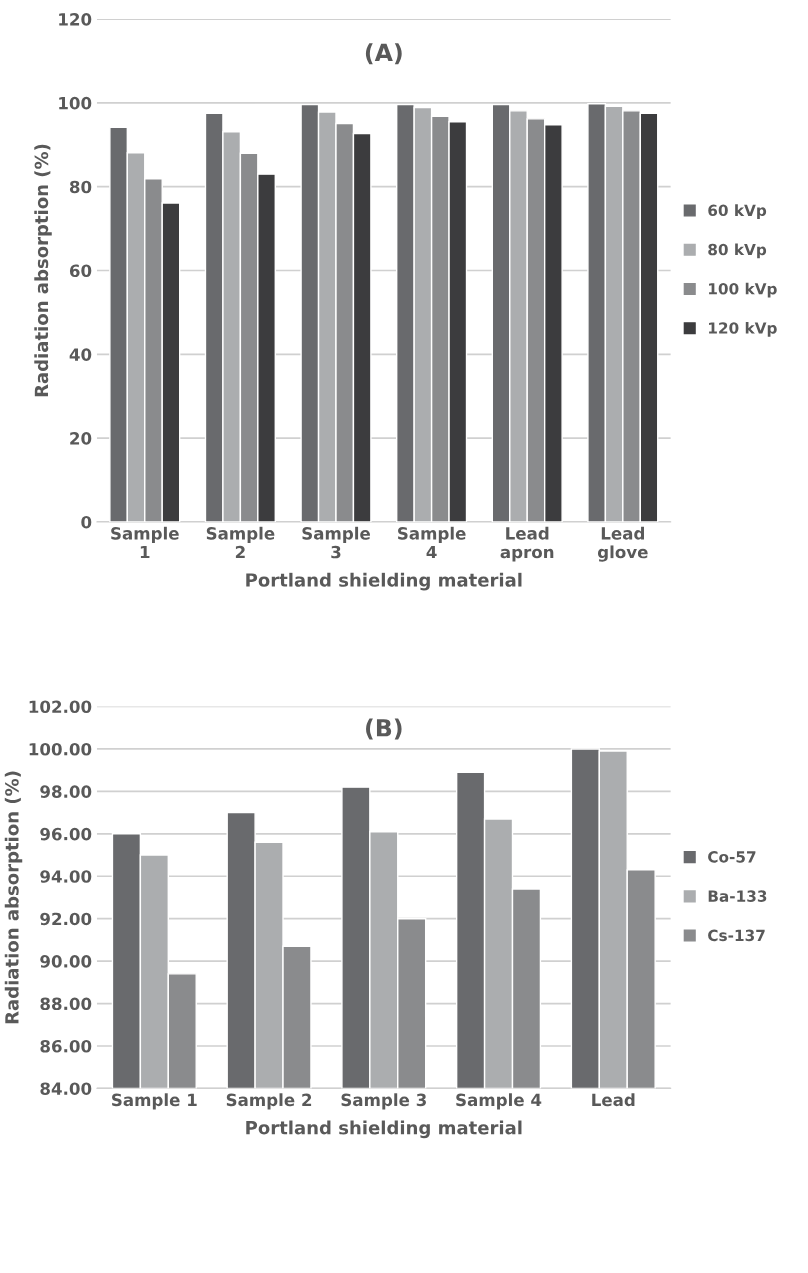 The height and width of the screenshot is (1273, 808). What do you see at coordinates (527, 544) in the screenshot?
I see `x-tick-label: Lead apron` at bounding box center [527, 544].